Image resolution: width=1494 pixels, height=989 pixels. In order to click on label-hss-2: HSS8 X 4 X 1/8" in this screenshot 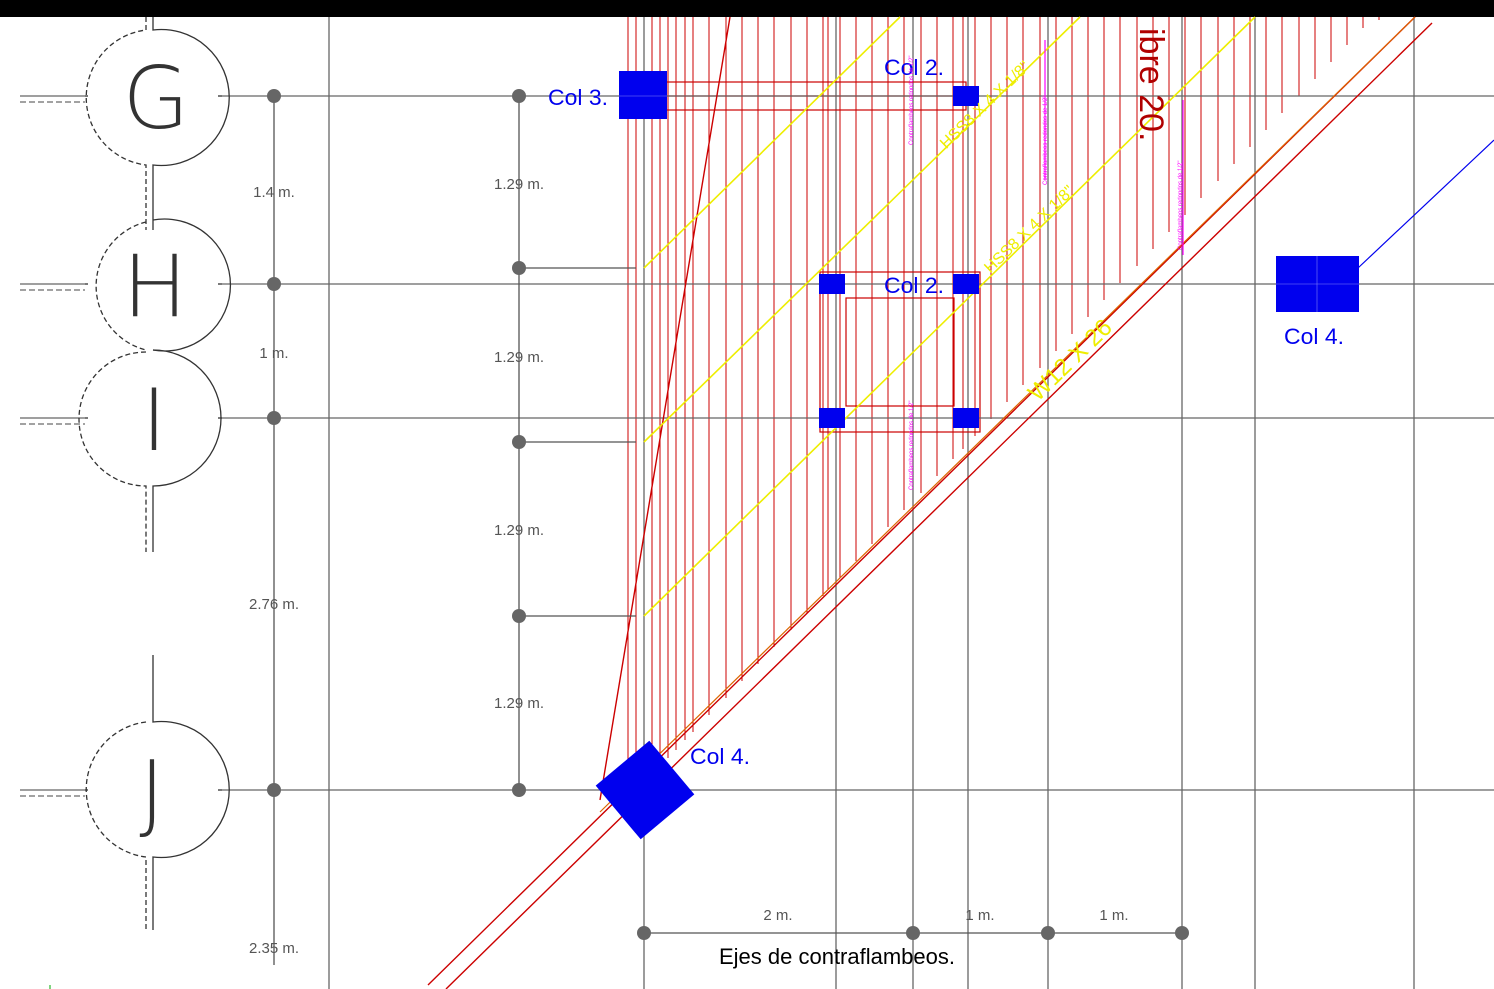, I will do `click(1029, 230)`.